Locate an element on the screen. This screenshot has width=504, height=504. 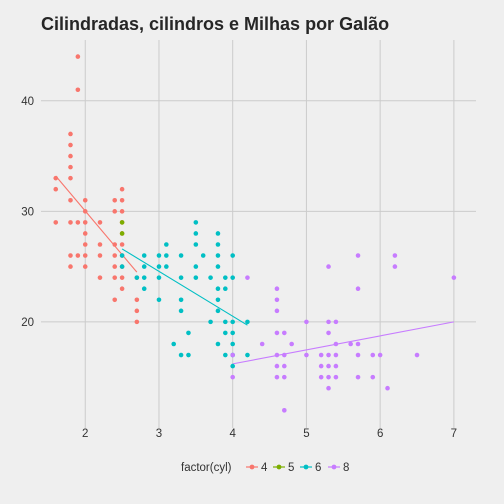
legend-label-6: 6 is located at coordinates (318, 468).